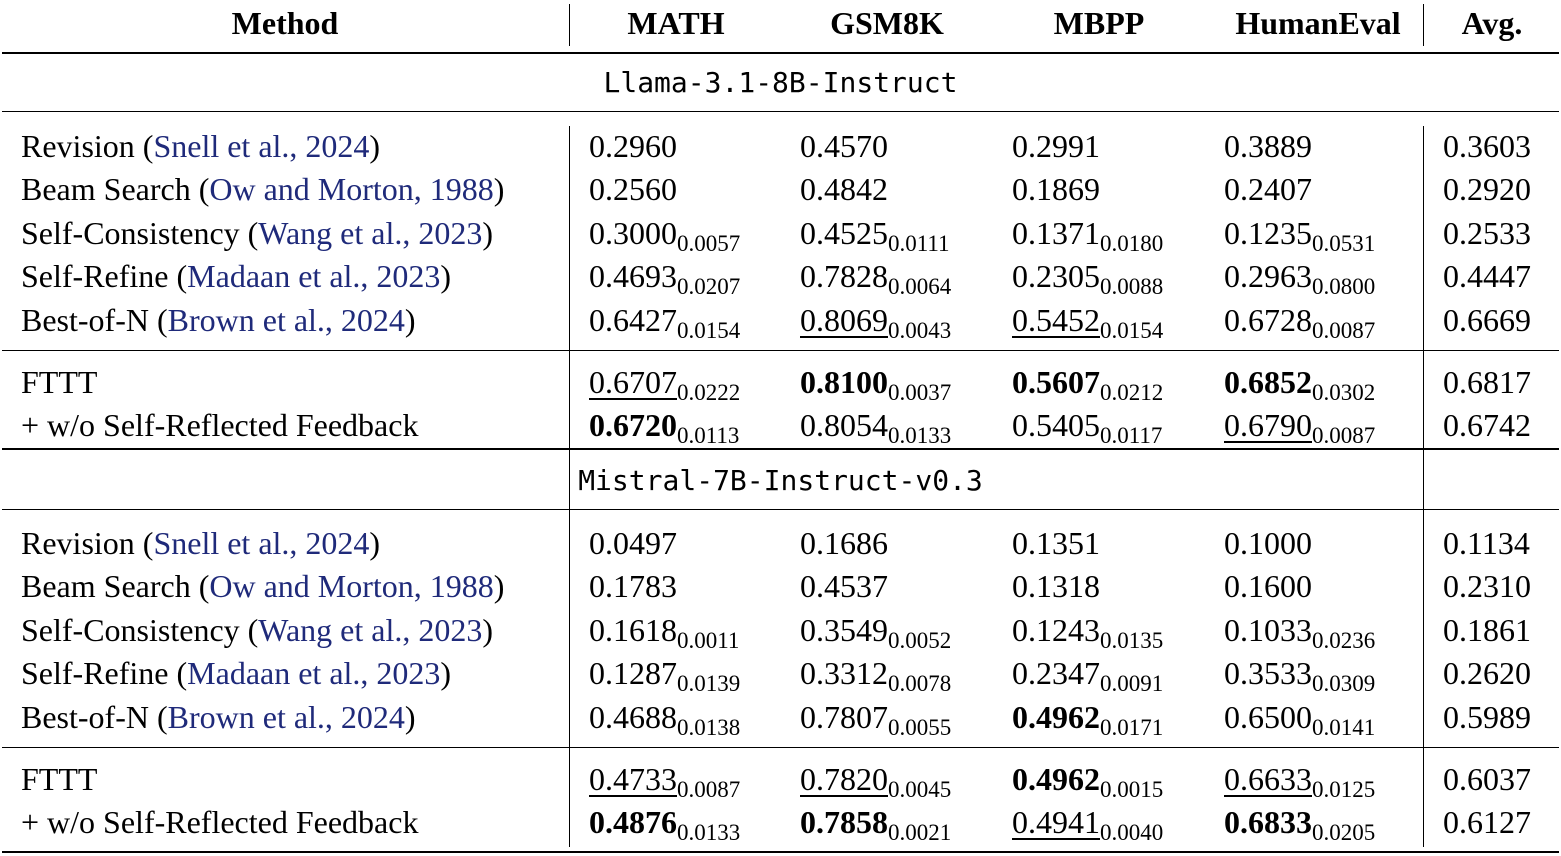 Image resolution: width=1561 pixels, height=856 pixels. Describe the element at coordinates (1087, 276) in the screenshot. I see `score-cell: 0.23050.0088` at that location.